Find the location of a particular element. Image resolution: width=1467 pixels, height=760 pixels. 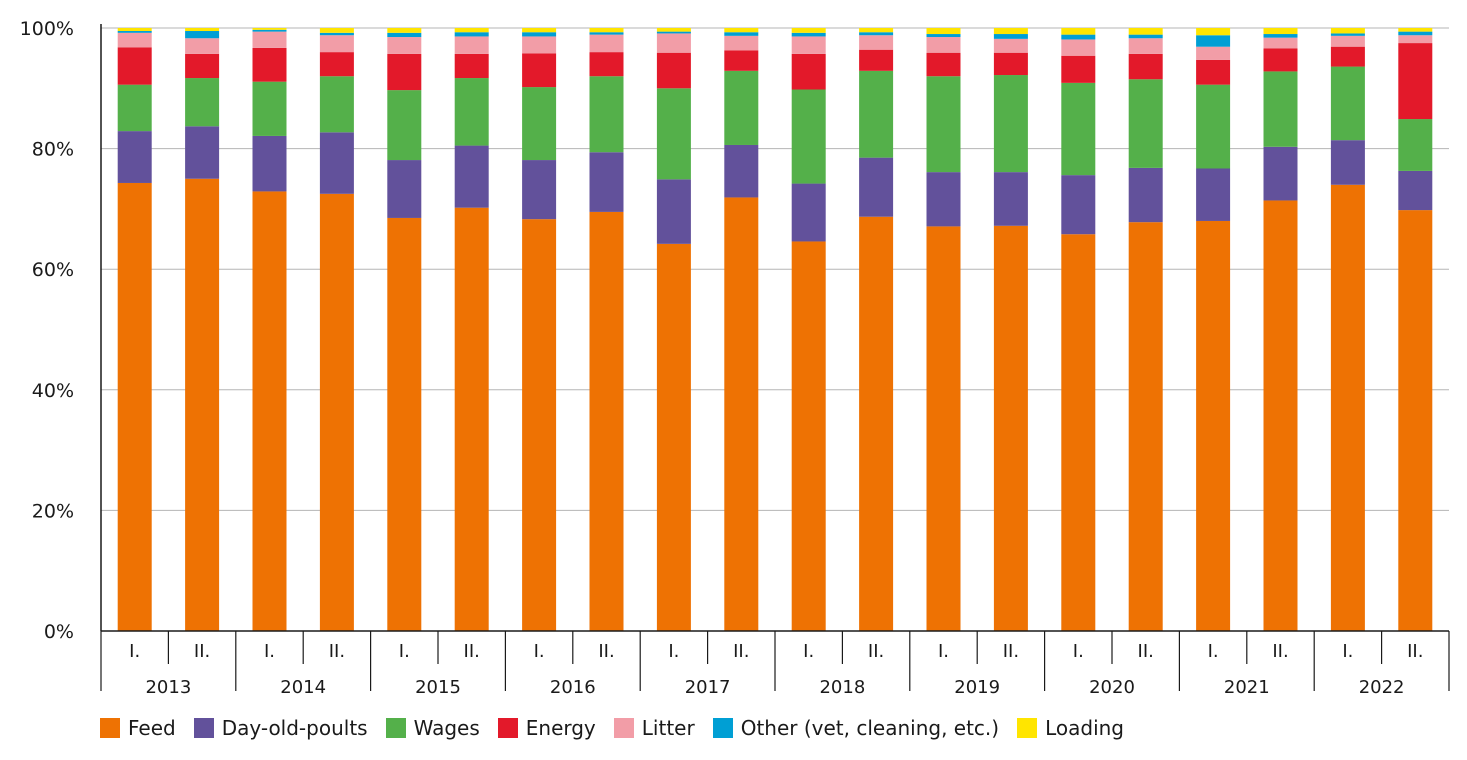

x-tick-label-year: 2016 is located at coordinates (573, 687).